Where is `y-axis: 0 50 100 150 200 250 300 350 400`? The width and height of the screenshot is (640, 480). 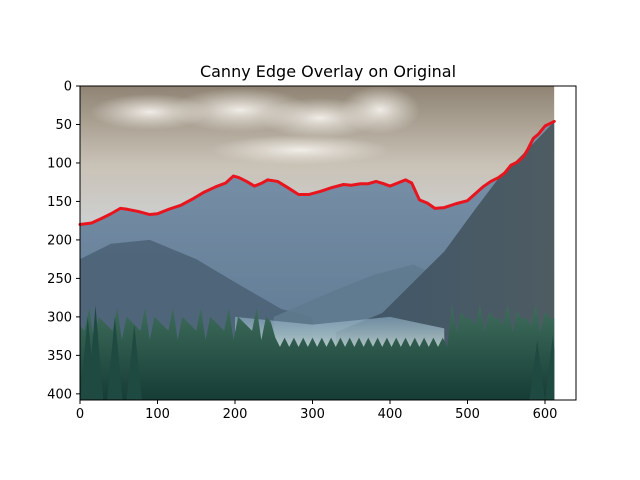
y-axis: 0 50 100 150 200 250 300 350 400 is located at coordinates (63, 241).